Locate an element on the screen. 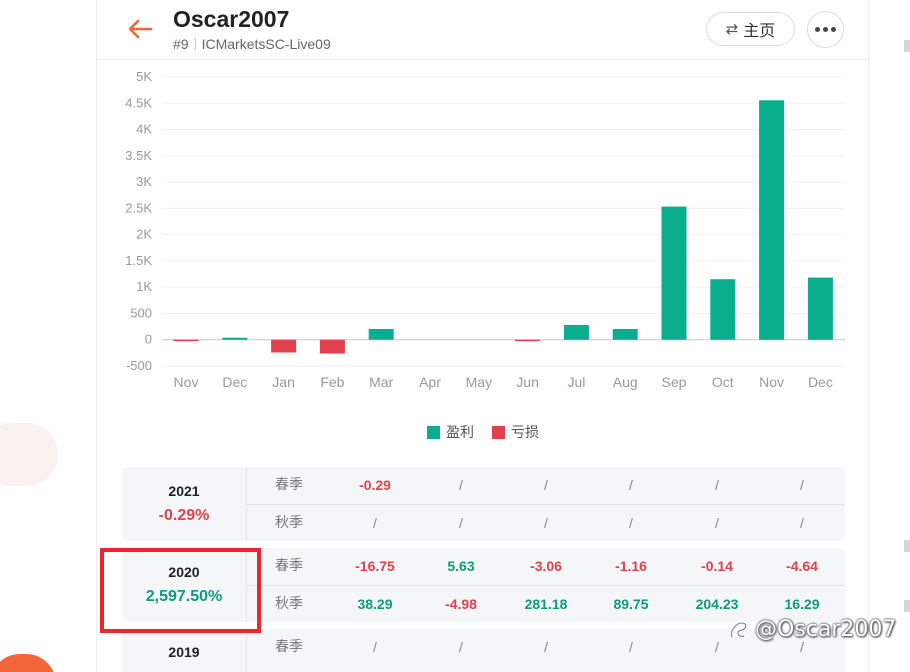  bar-mar is located at coordinates (381, 334).